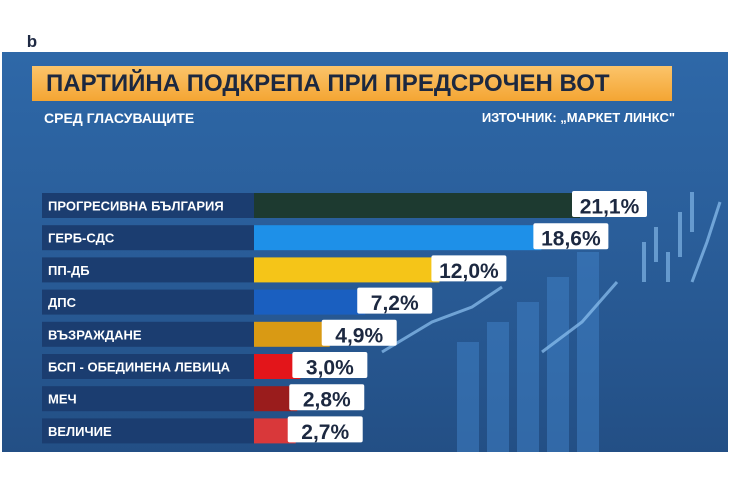 The image size is (730, 500). I want to click on source-label: ИЗТОЧНИК: „МАРКЕТ ЛИНКС", so click(578, 117).